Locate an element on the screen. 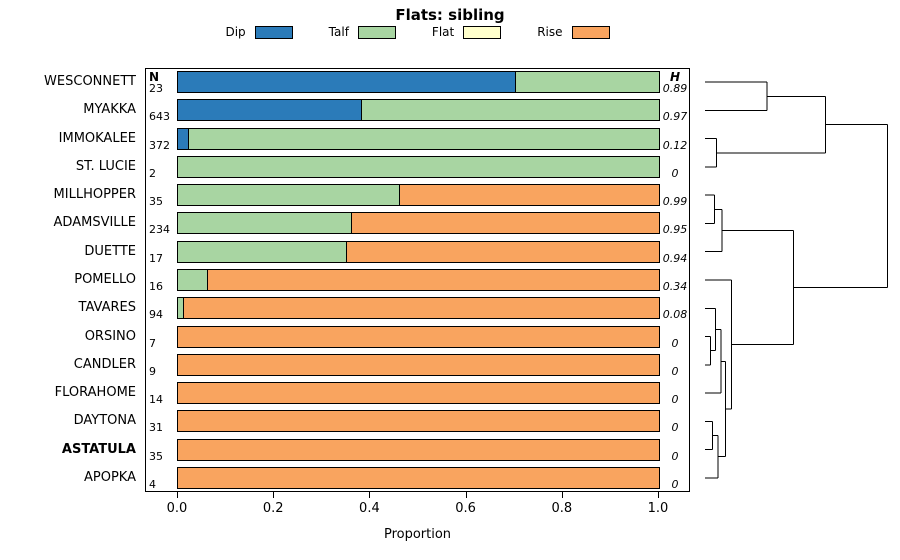 This screenshot has width=900, height=560. n-value: 23 is located at coordinates (156, 89).